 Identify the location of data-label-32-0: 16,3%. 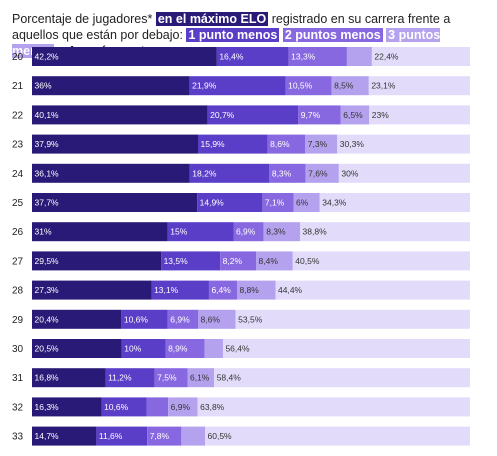
(47, 407).